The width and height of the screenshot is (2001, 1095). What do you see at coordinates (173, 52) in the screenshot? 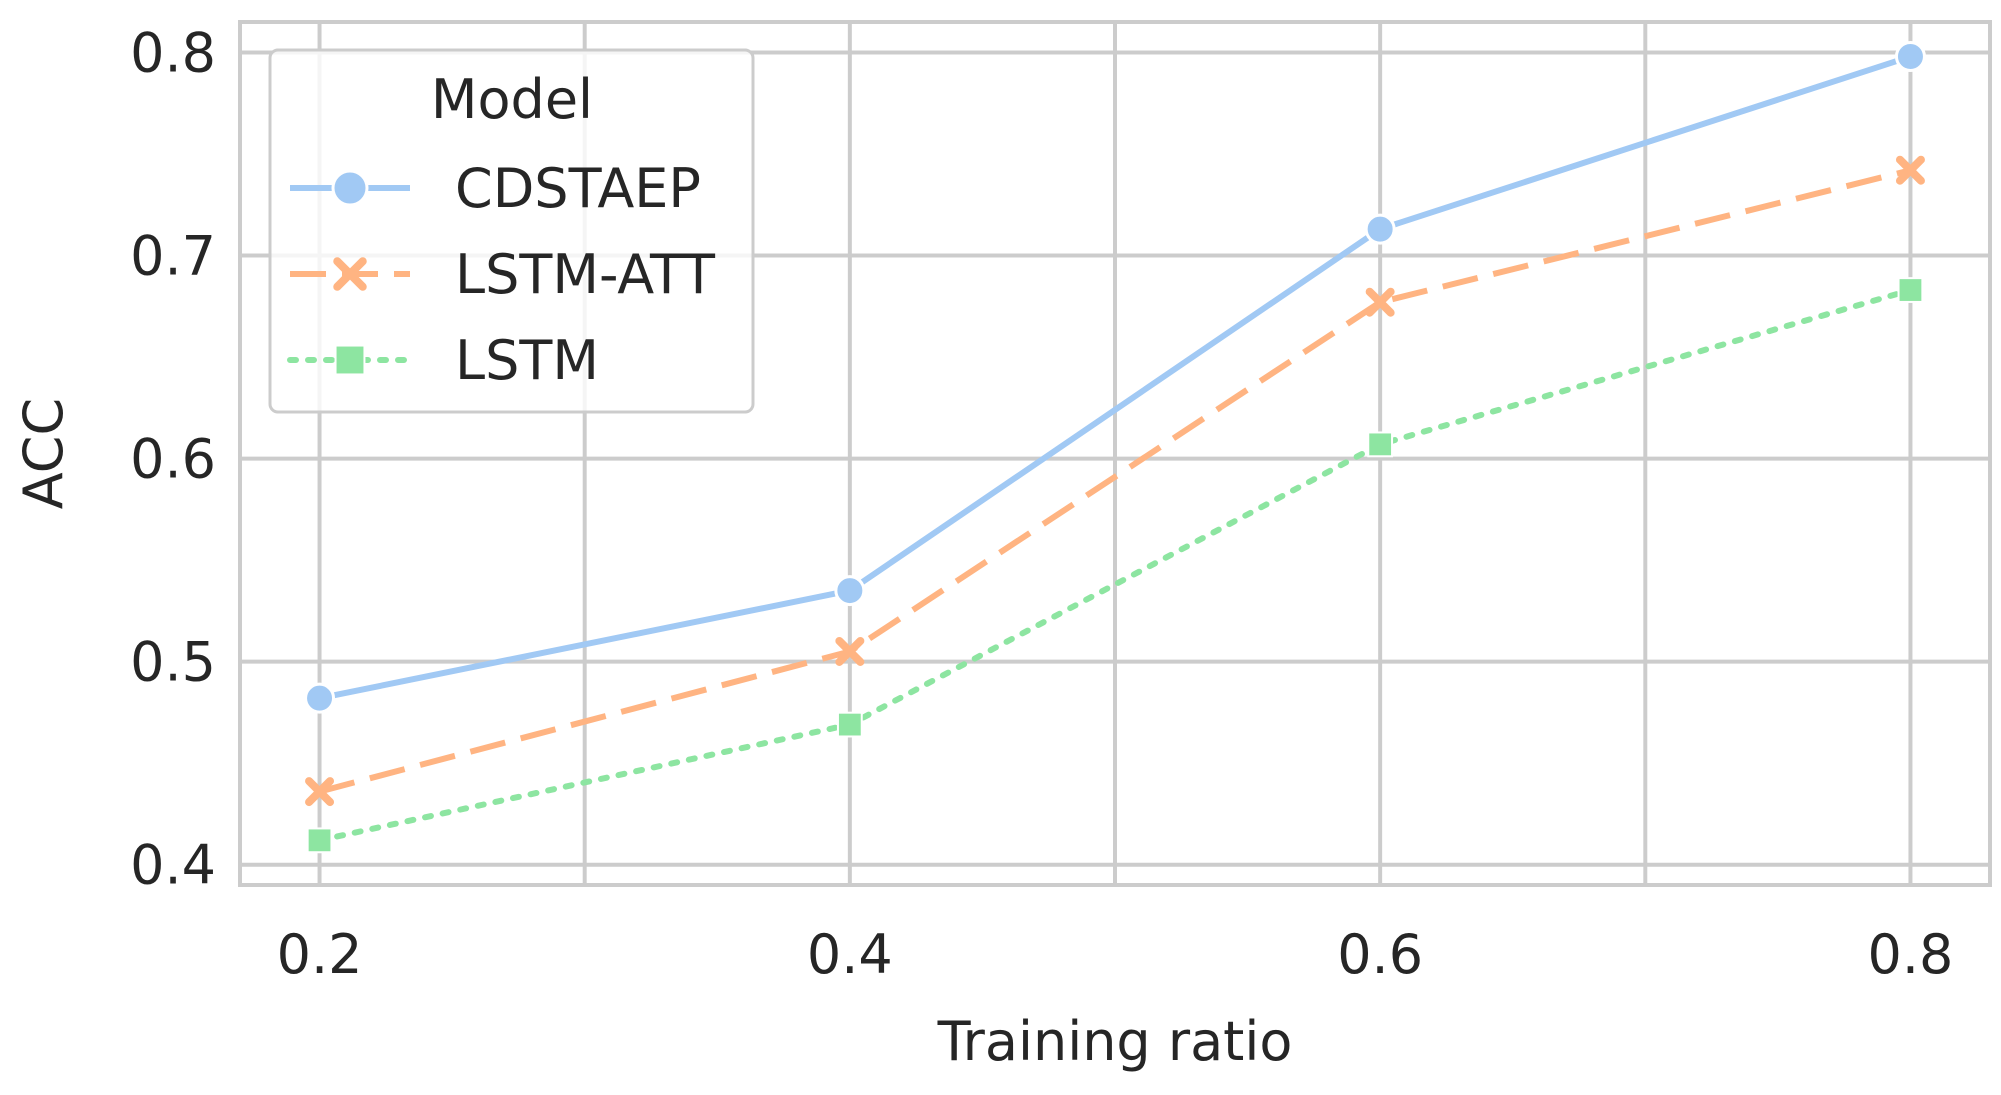
I see `y-tick-label: 0.8` at bounding box center [173, 52].